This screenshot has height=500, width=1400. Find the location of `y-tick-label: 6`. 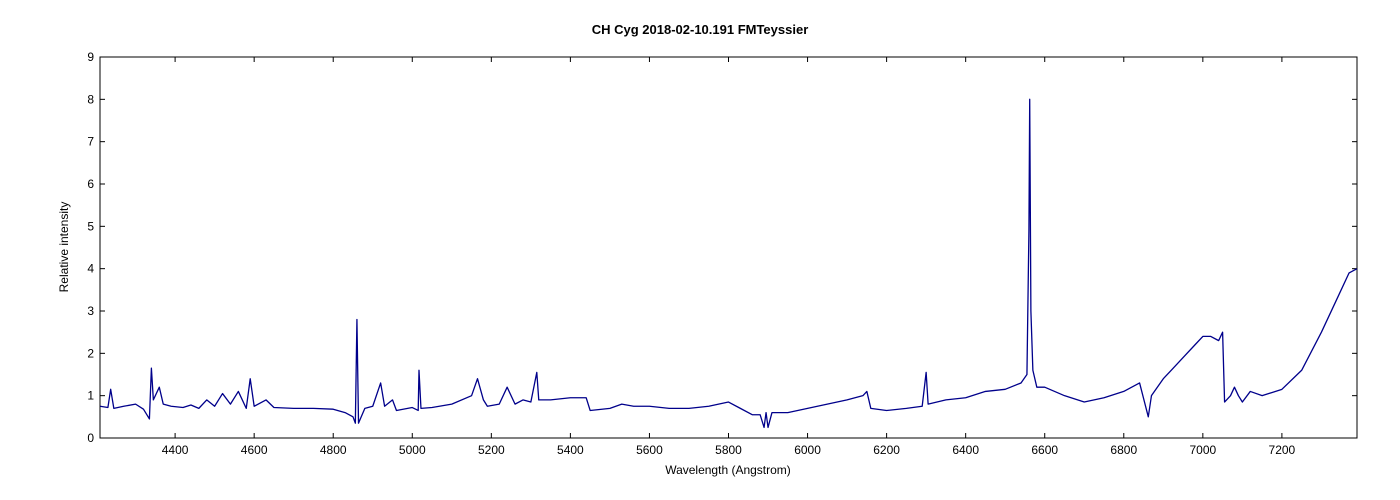

y-tick-label: 6 is located at coordinates (90, 184).